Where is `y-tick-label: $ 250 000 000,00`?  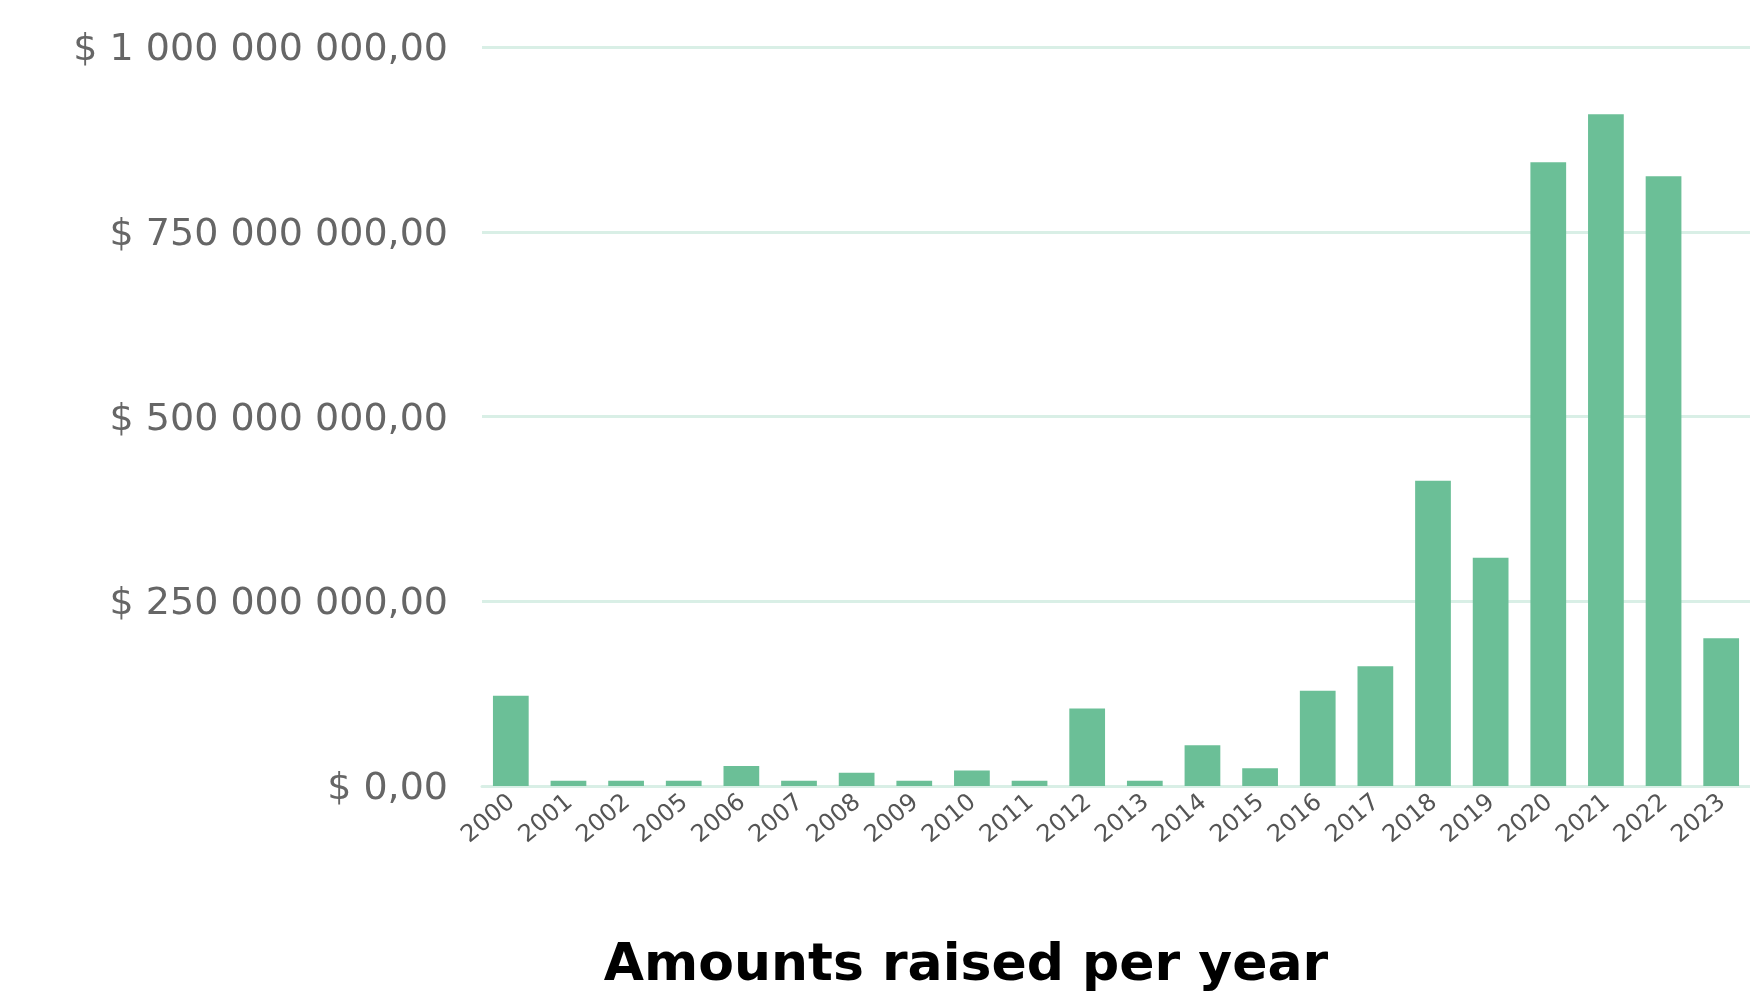 y-tick-label: $ 250 000 000,00 is located at coordinates (278, 601).